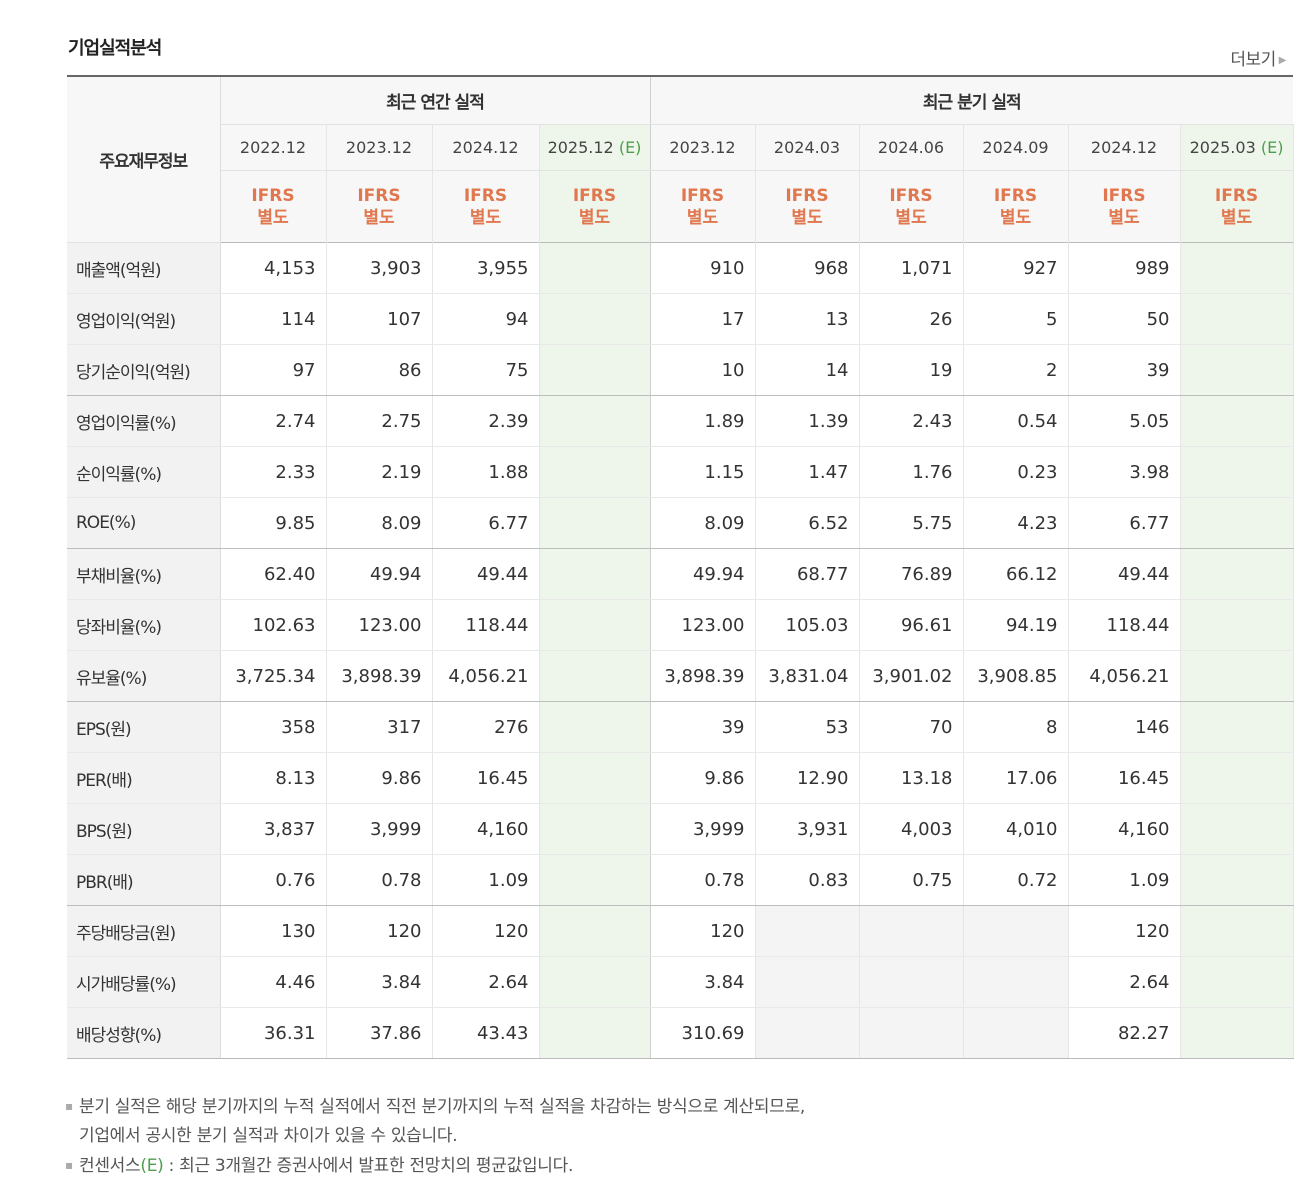  What do you see at coordinates (1016, 268) in the screenshot?
I see `value-cell: 927` at bounding box center [1016, 268].